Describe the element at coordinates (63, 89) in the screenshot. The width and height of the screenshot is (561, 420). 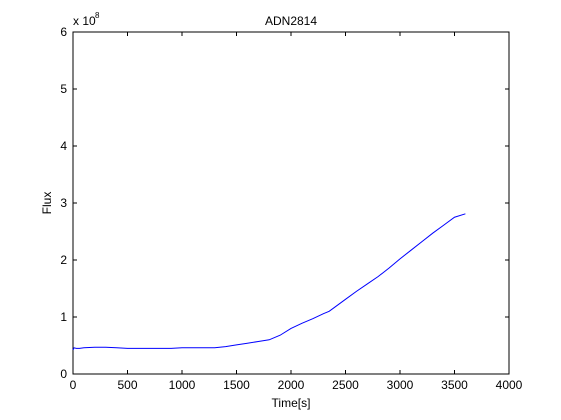
I see `y-tick-label: 5` at that location.